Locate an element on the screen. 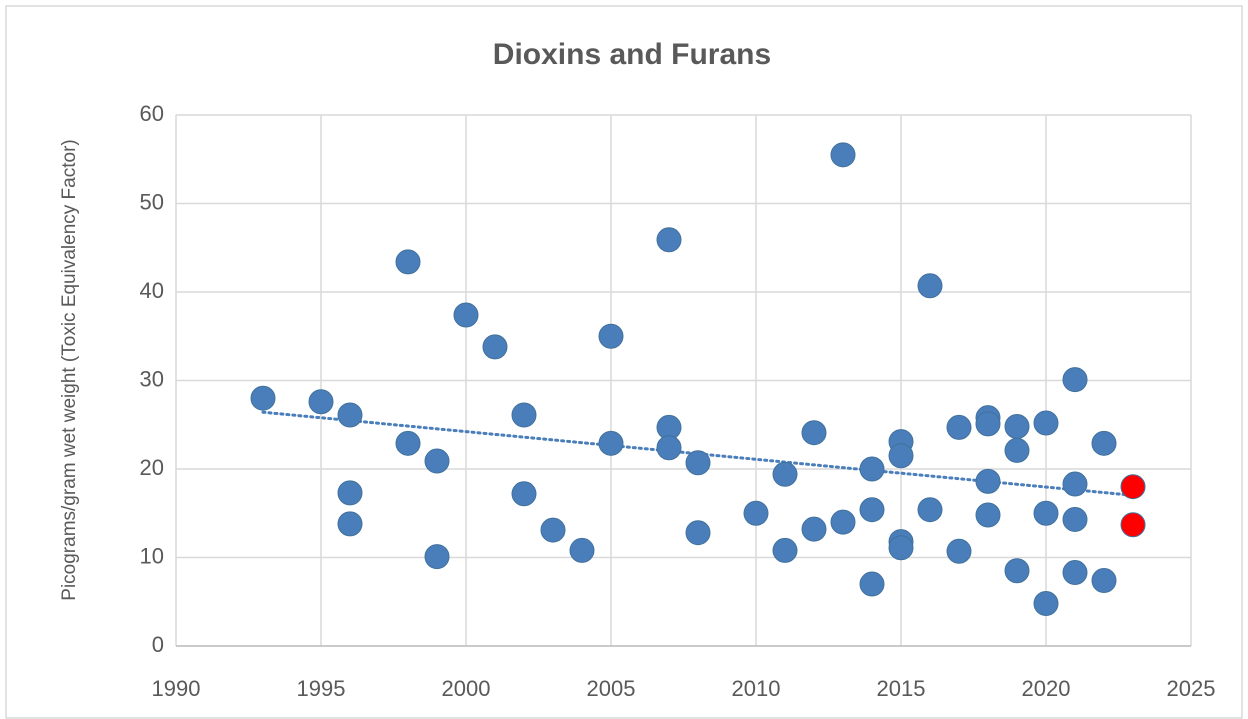 The image size is (1248, 719). x-tick-label: 2005 is located at coordinates (611, 688).